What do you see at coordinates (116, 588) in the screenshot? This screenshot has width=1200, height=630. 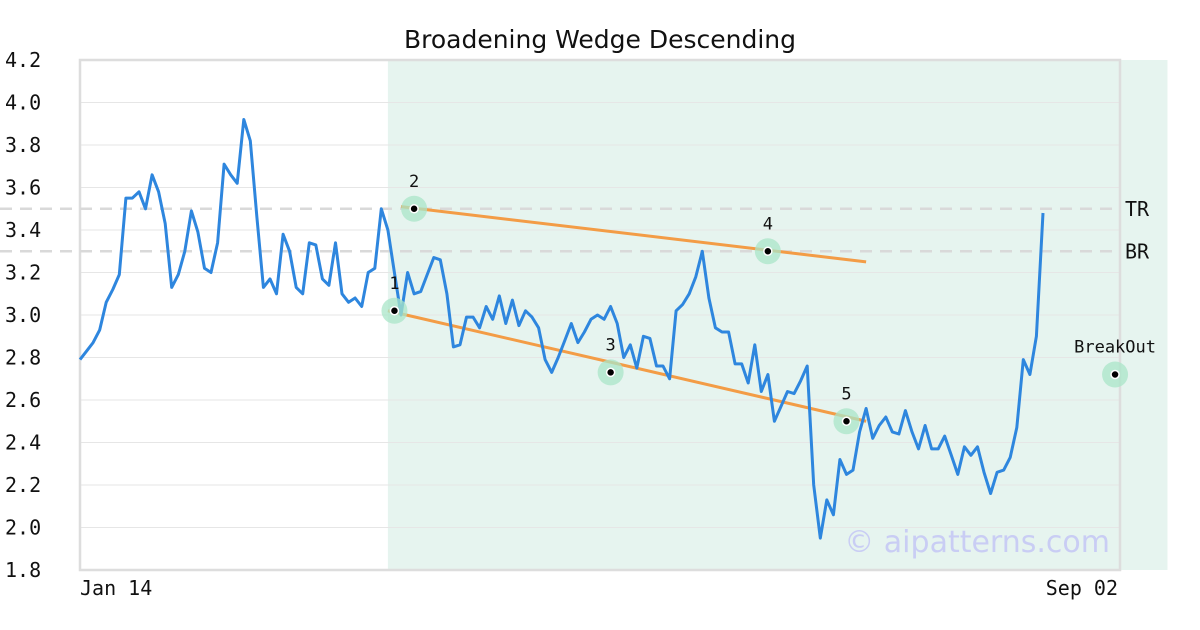 I see `x-tick-start: Jan 14` at bounding box center [116, 588].